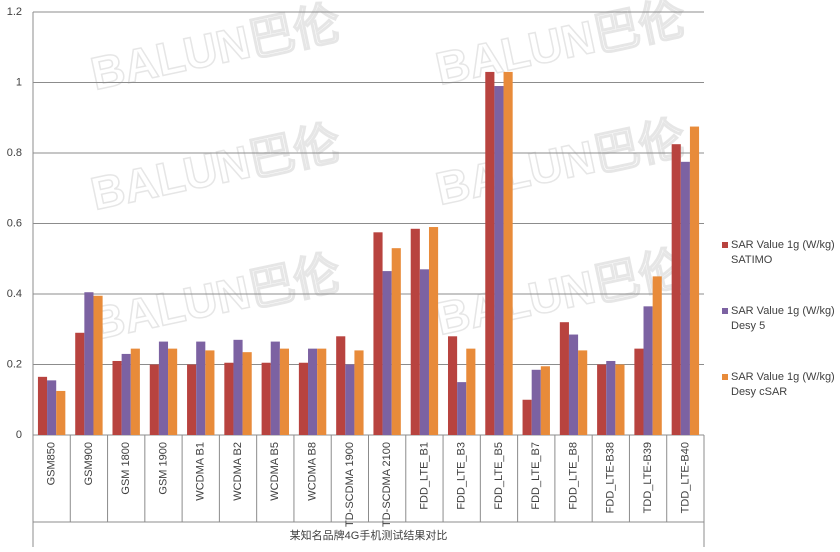 The height and width of the screenshot is (552, 840). I want to click on x-tick-label: FDD_LTE-B38, so click(611, 477).